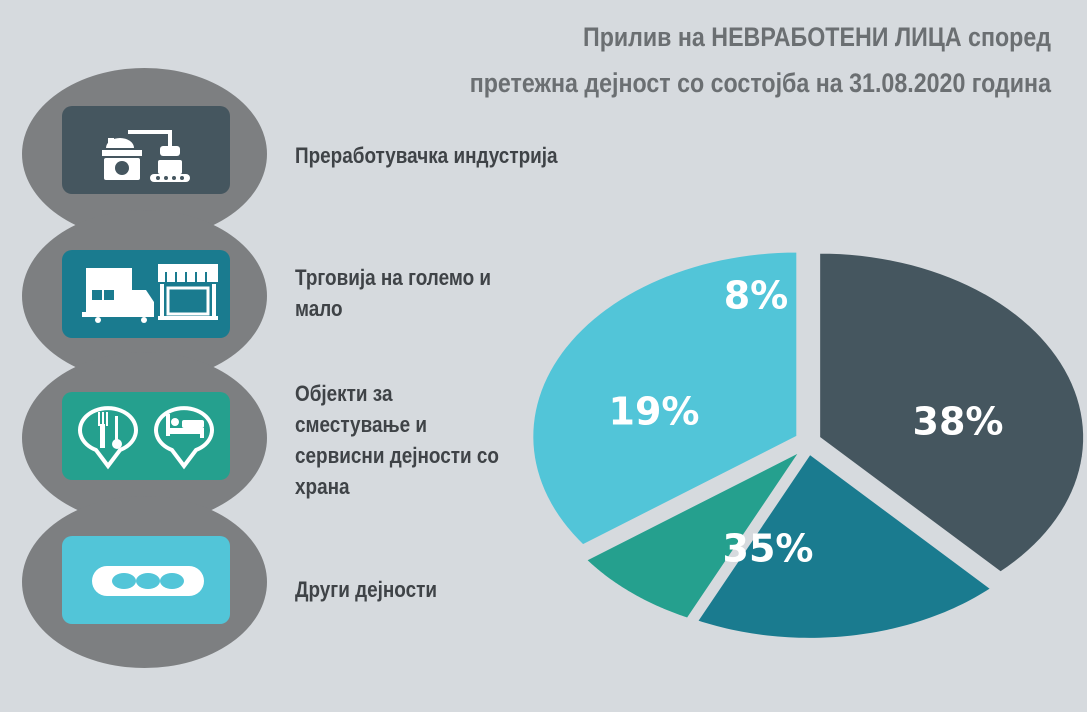 This screenshot has width=1087, height=712. I want to click on category-label-other: Други дејности, so click(366, 589).